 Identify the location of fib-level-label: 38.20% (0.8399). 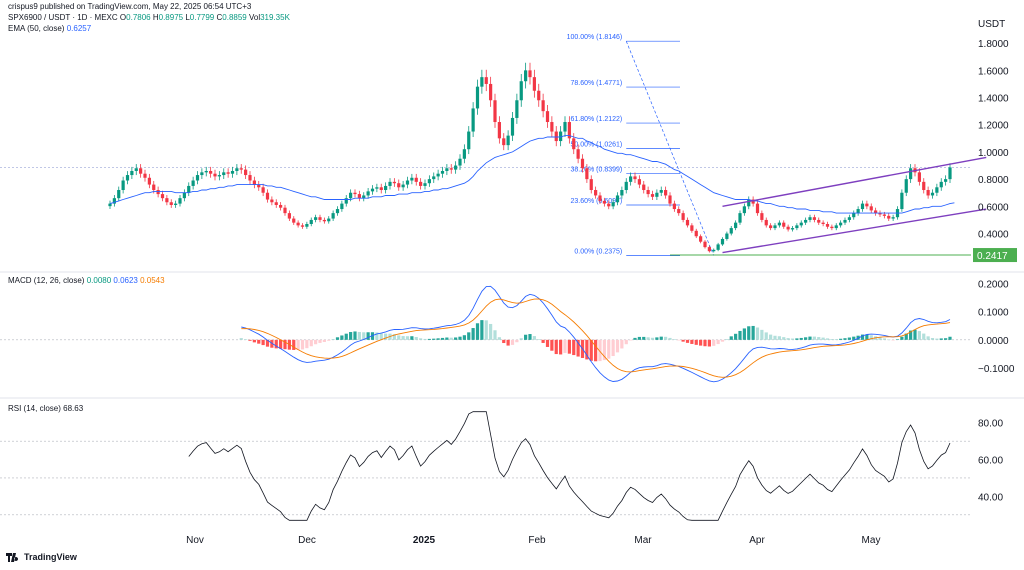
(596, 170).